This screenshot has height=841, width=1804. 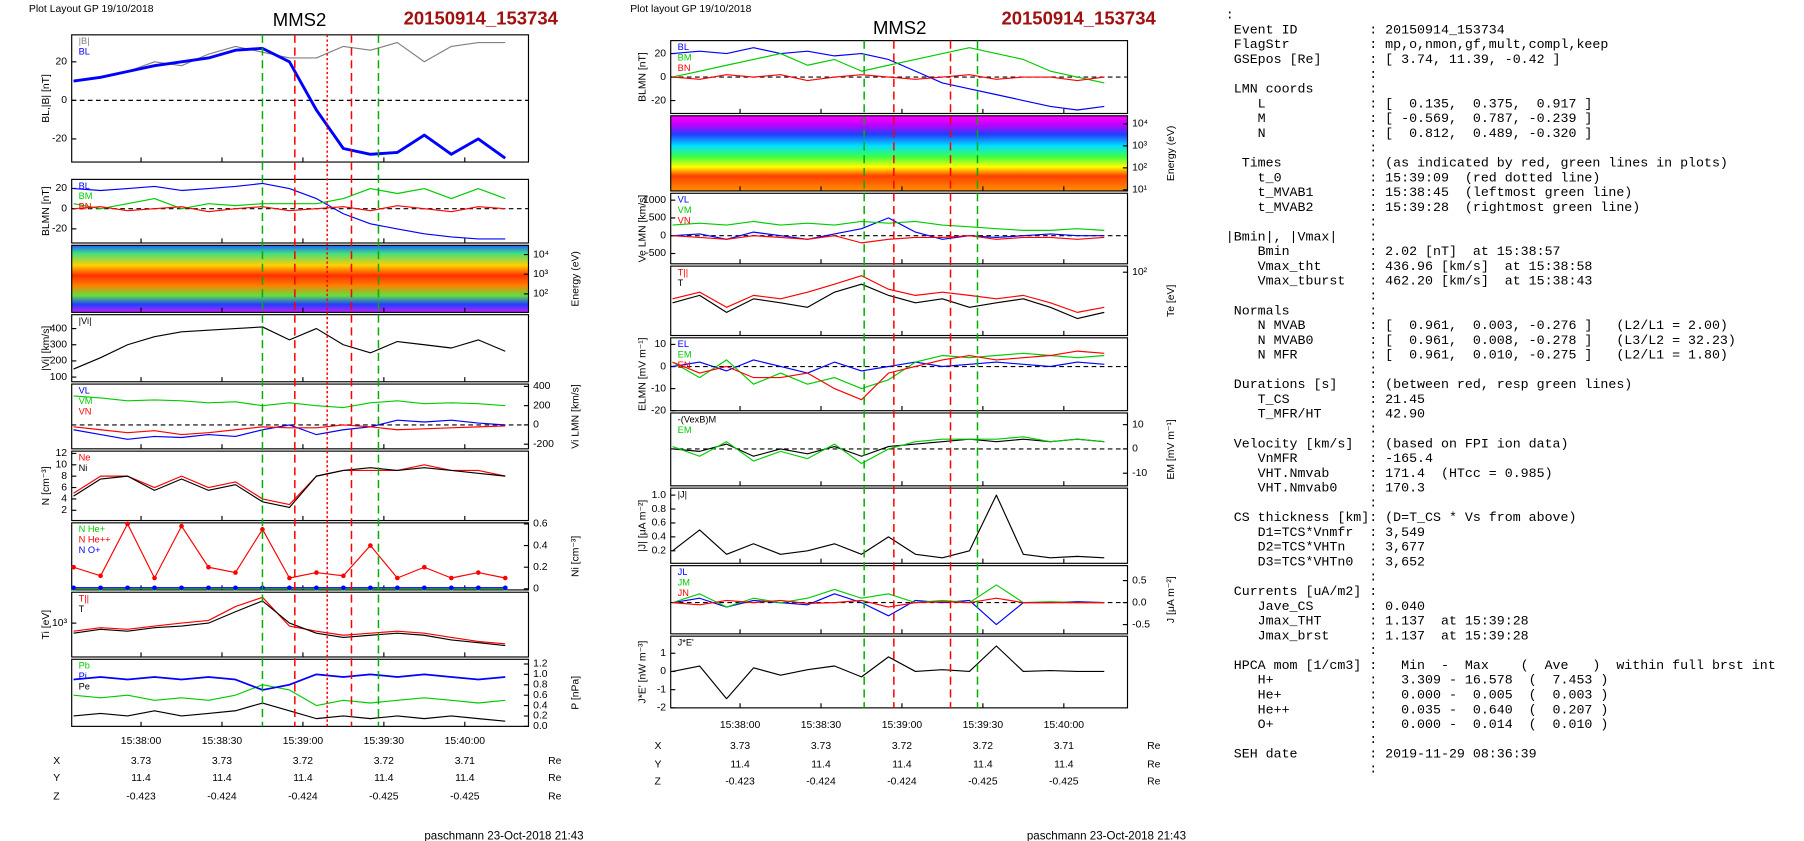 What do you see at coordinates (46, 348) in the screenshot?
I see `y-axis-label: |Vi| [km/s]` at bounding box center [46, 348].